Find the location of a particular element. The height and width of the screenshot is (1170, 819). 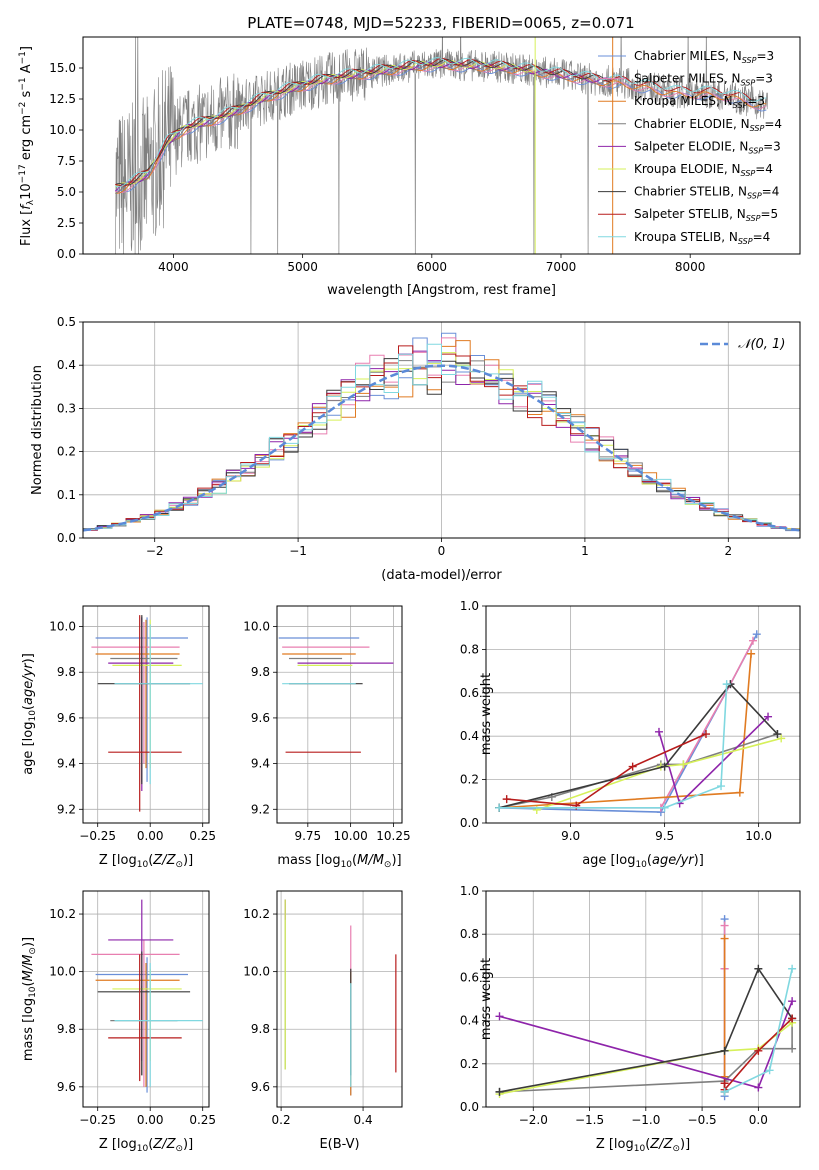

x-tick-label: 2 is located at coordinates (728, 551).